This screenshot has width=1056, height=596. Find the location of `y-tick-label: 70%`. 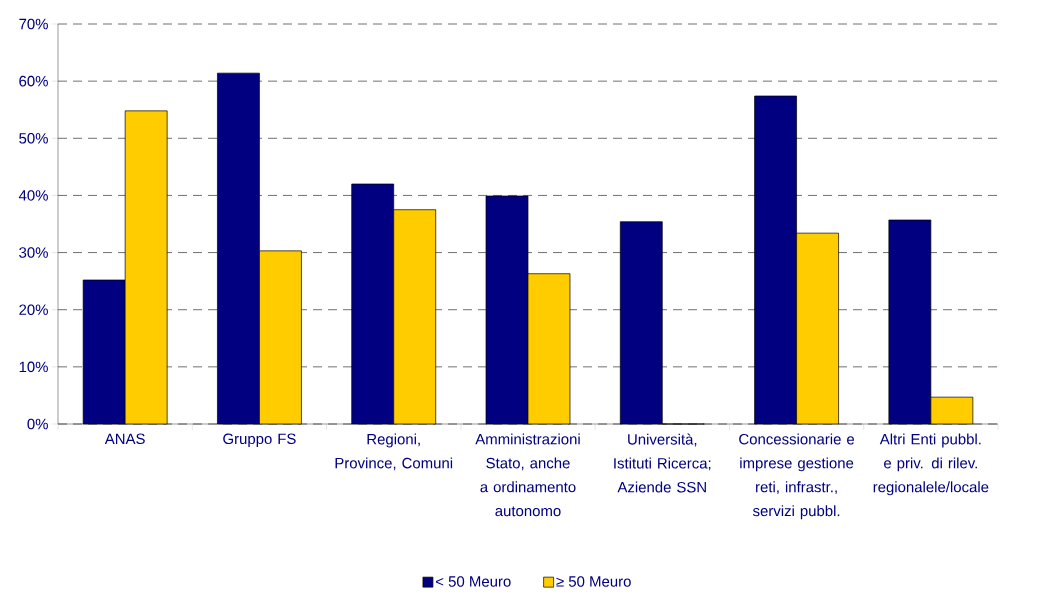

y-tick-label: 70% is located at coordinates (33, 24).